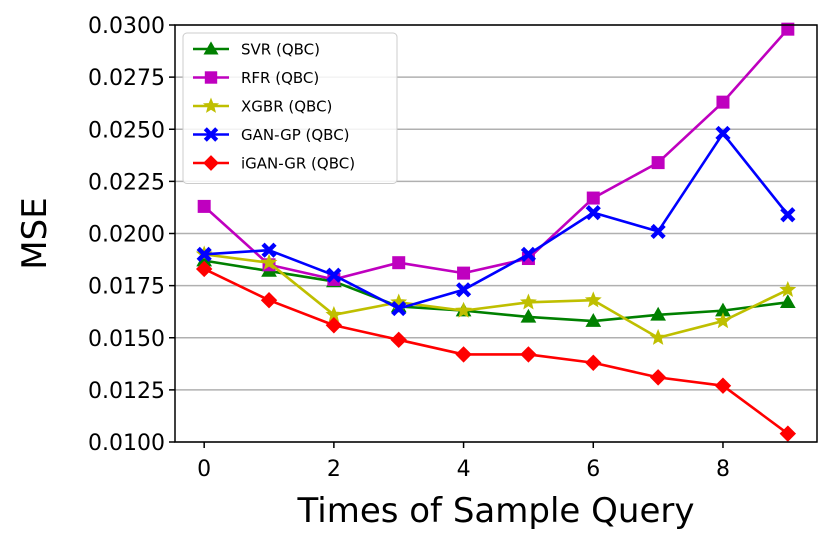 The width and height of the screenshot is (831, 543). I want to click on y-tick-label: 0.0150, so click(126, 339).